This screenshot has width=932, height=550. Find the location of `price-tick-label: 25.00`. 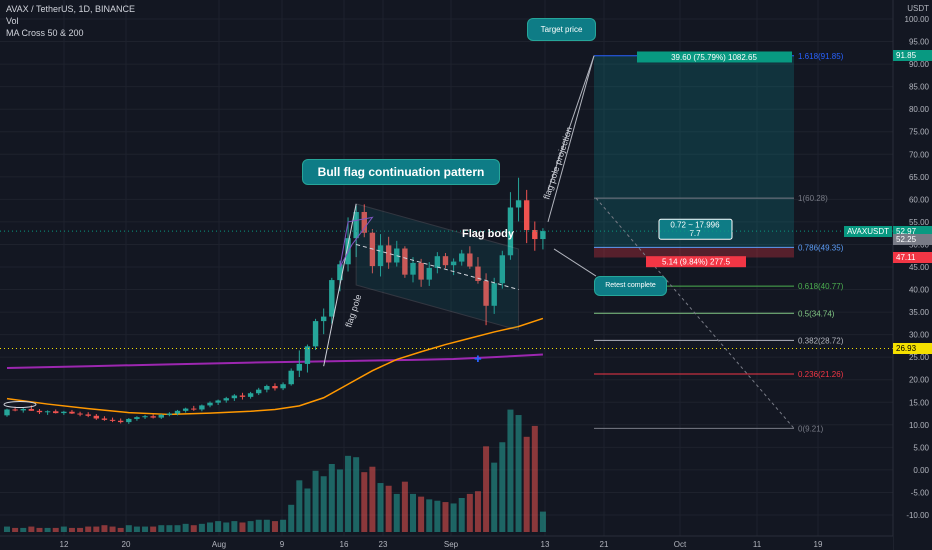

price-tick-label: 25.00 is located at coordinates (919, 357).